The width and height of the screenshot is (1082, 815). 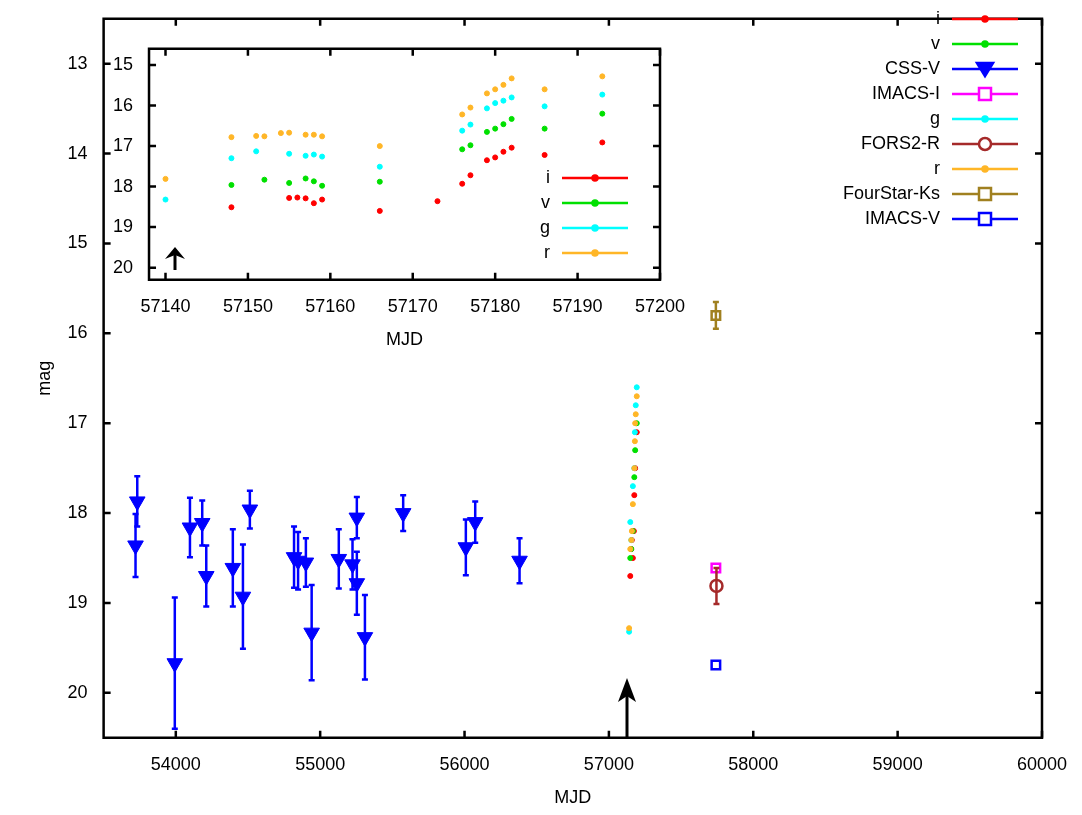 What do you see at coordinates (891, 193) in the screenshot?
I see `legend-label: FourStar-Ks` at bounding box center [891, 193].